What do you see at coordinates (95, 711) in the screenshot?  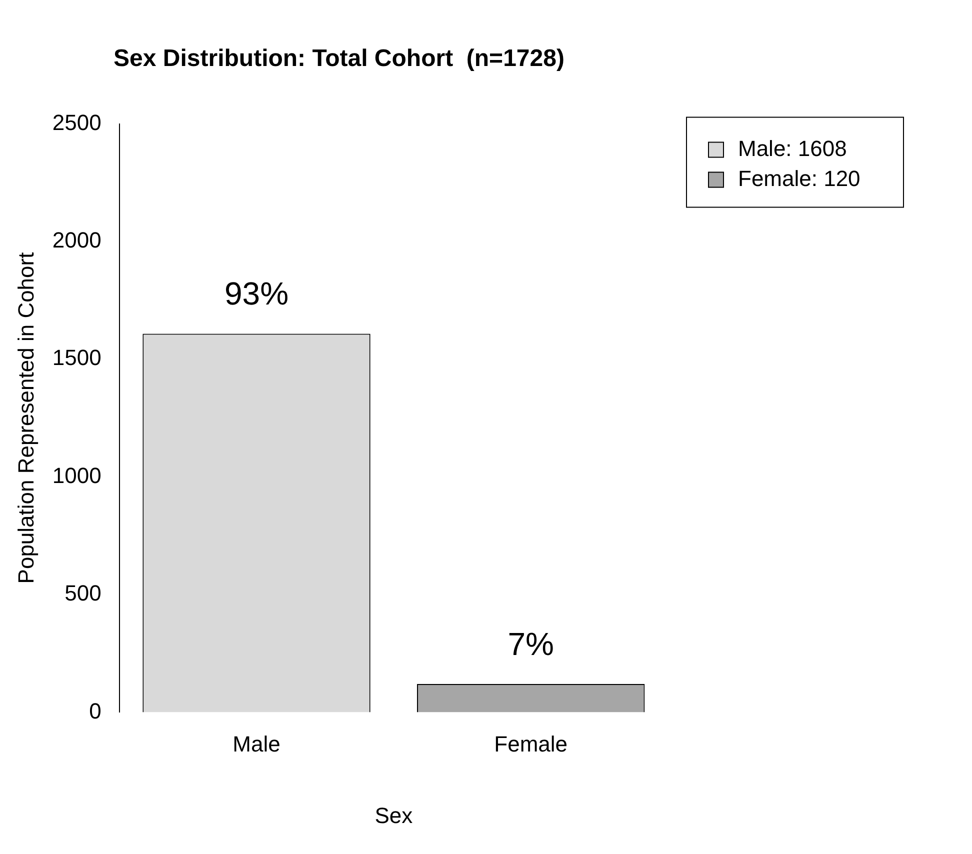 I see `y-tick-label: 0` at bounding box center [95, 711].